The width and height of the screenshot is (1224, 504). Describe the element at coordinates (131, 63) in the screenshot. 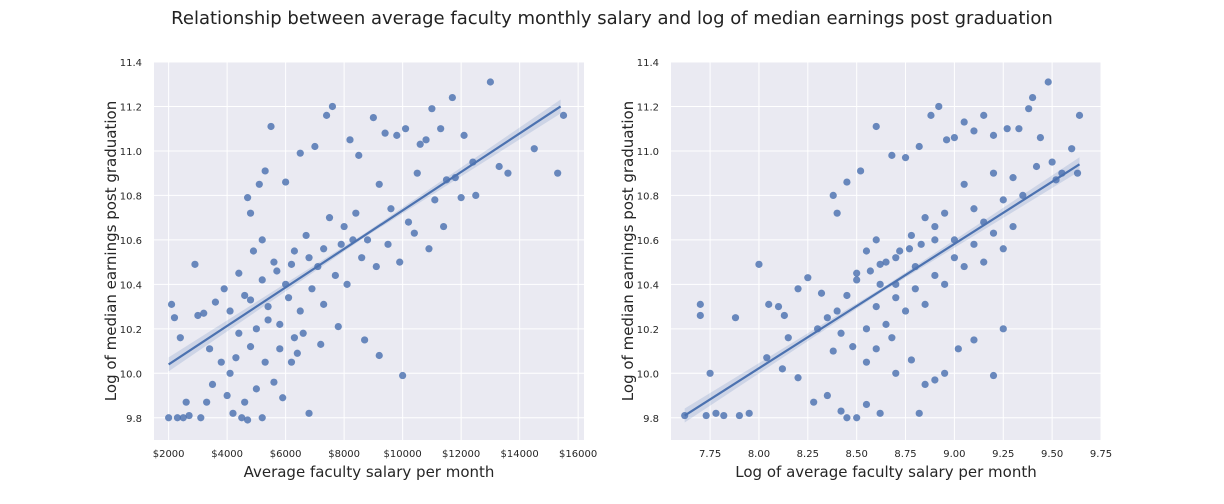

I see `y-tick-label: 11.4` at that location.